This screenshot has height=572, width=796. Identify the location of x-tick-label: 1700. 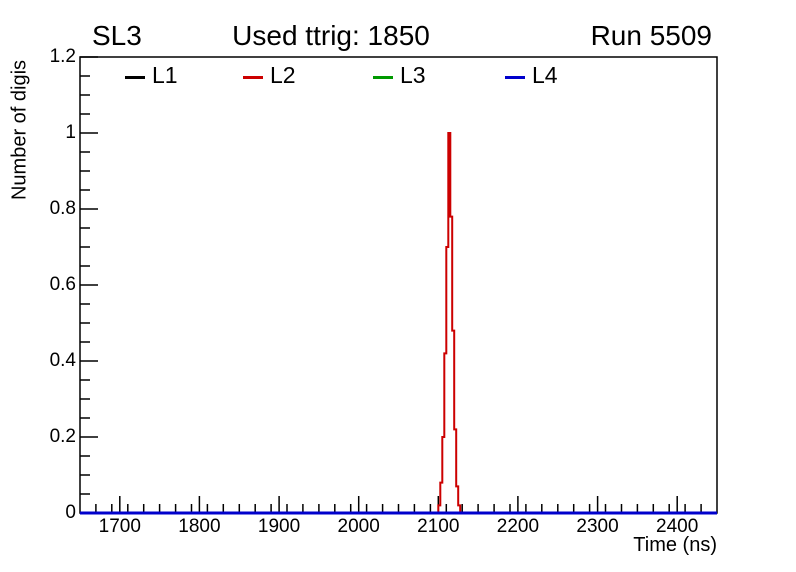
(119, 526).